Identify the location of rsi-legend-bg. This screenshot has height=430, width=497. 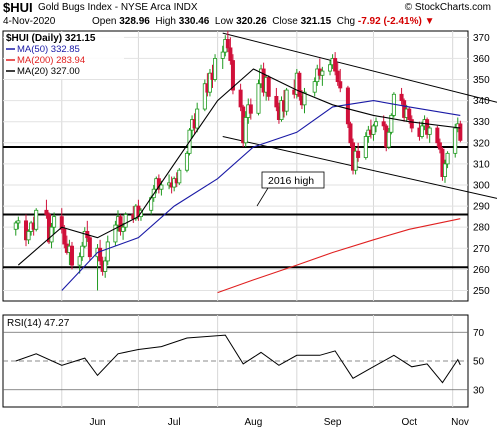
(45, 322).